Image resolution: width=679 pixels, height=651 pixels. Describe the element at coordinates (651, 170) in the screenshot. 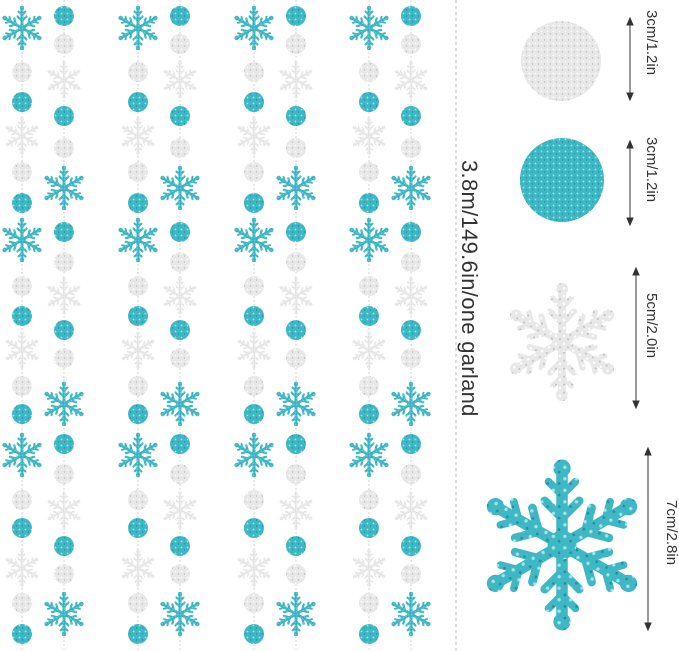

I see `size-label-teal-circle: 3cm/1.2in` at that location.